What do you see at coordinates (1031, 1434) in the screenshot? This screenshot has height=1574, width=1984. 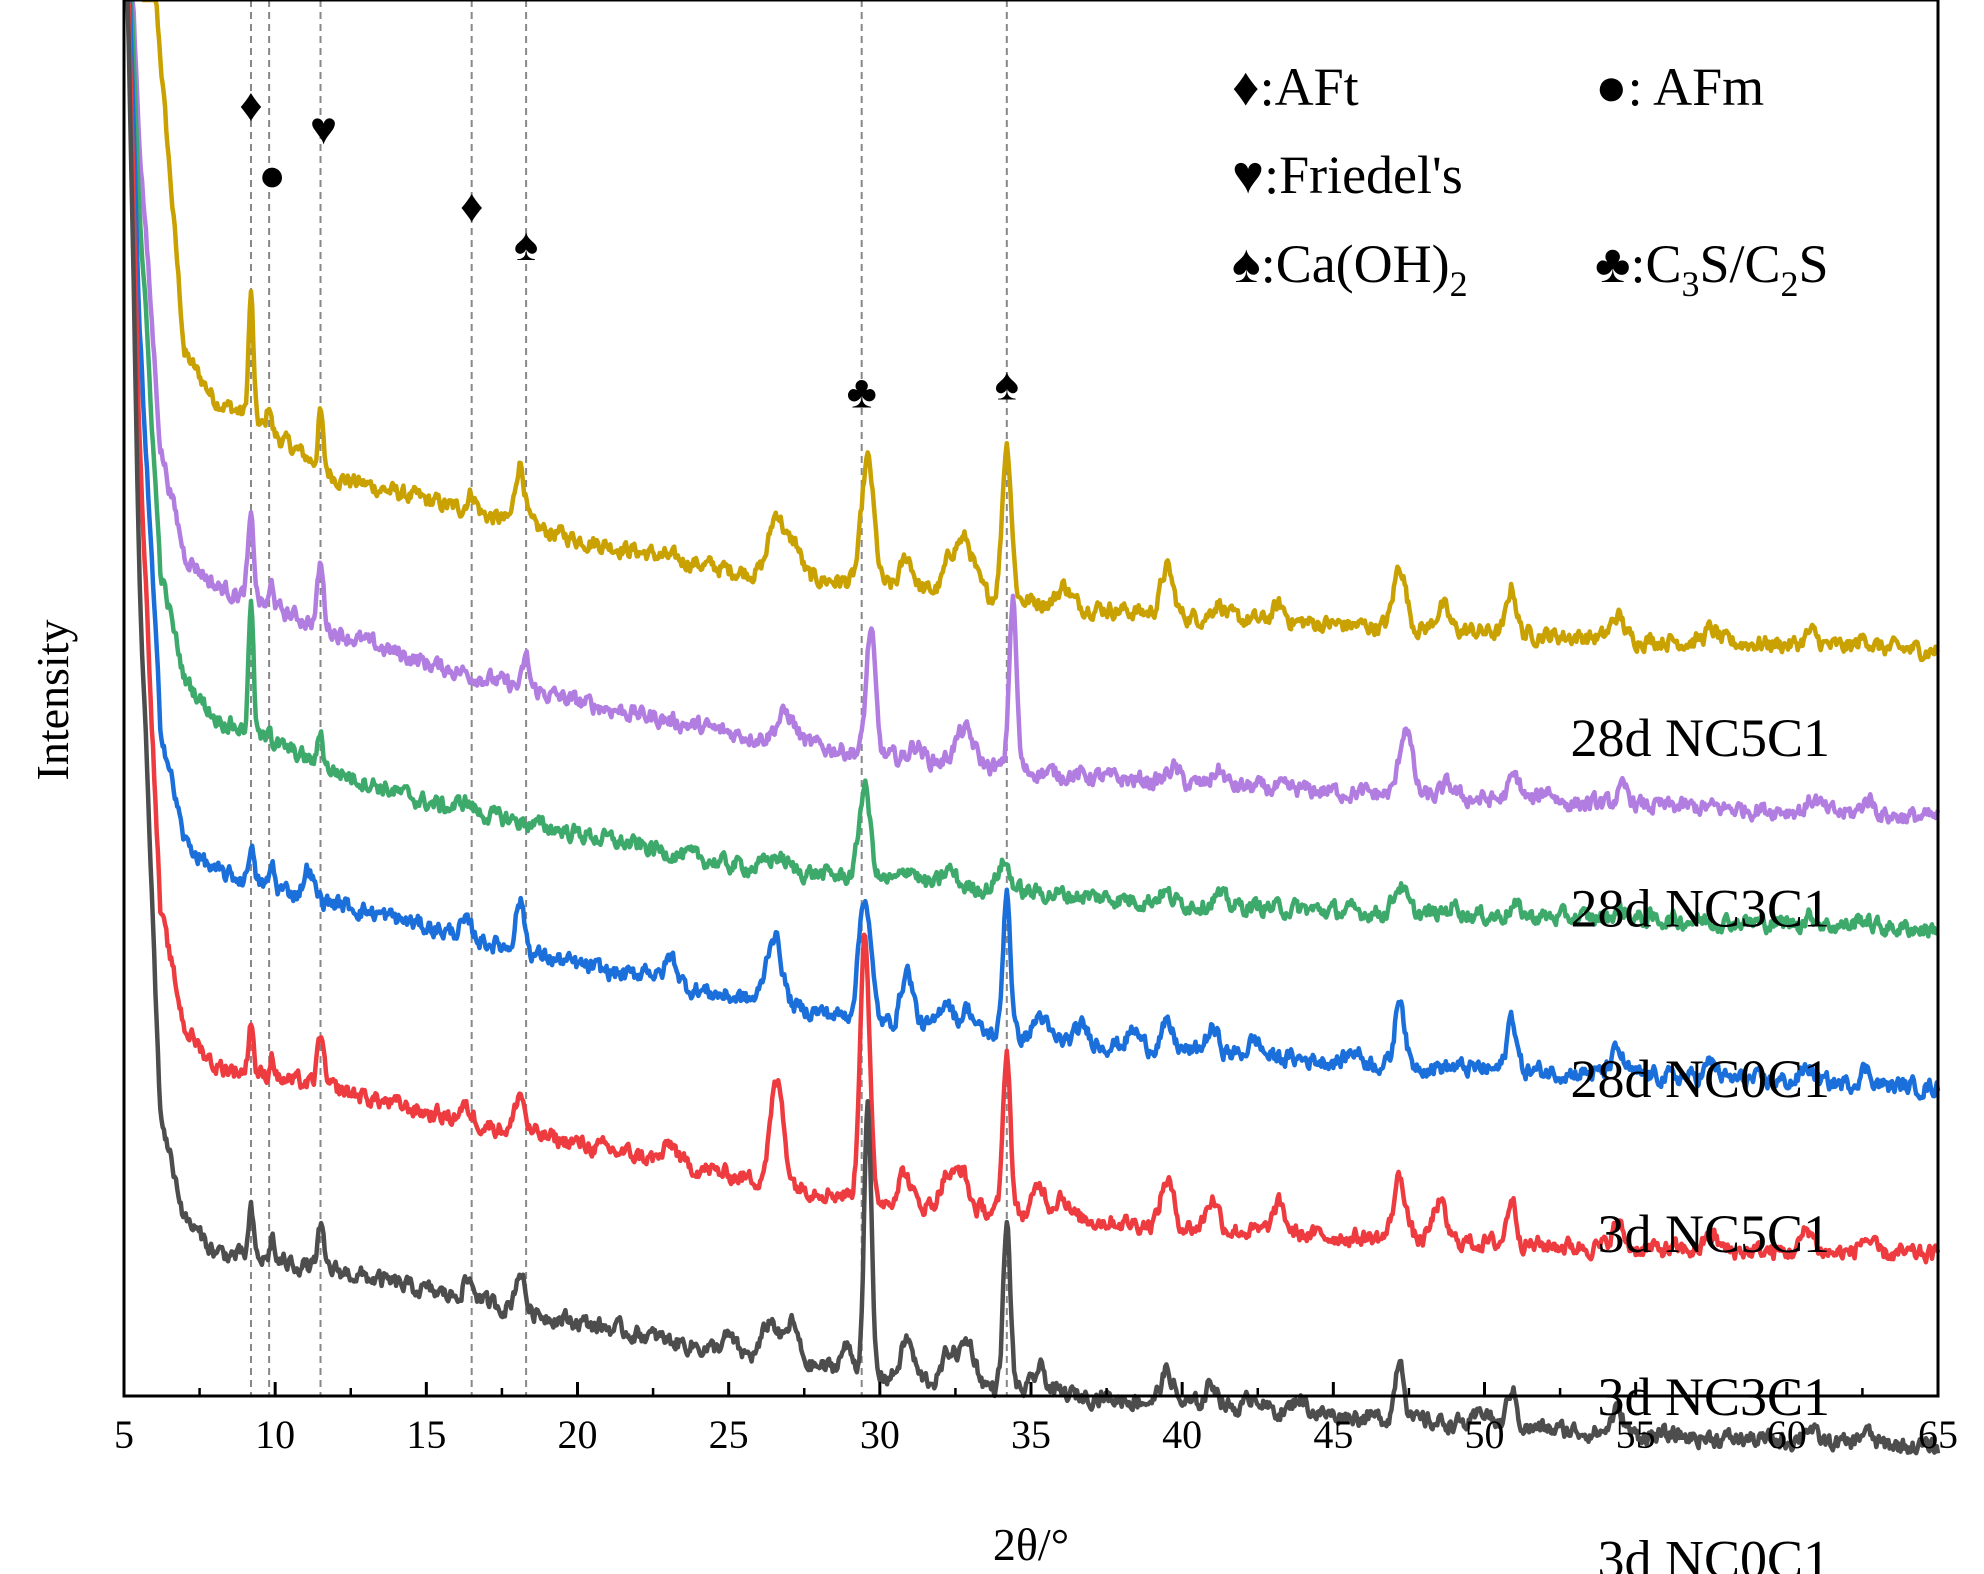 I see `x-tick-label-35: 35` at bounding box center [1031, 1434].